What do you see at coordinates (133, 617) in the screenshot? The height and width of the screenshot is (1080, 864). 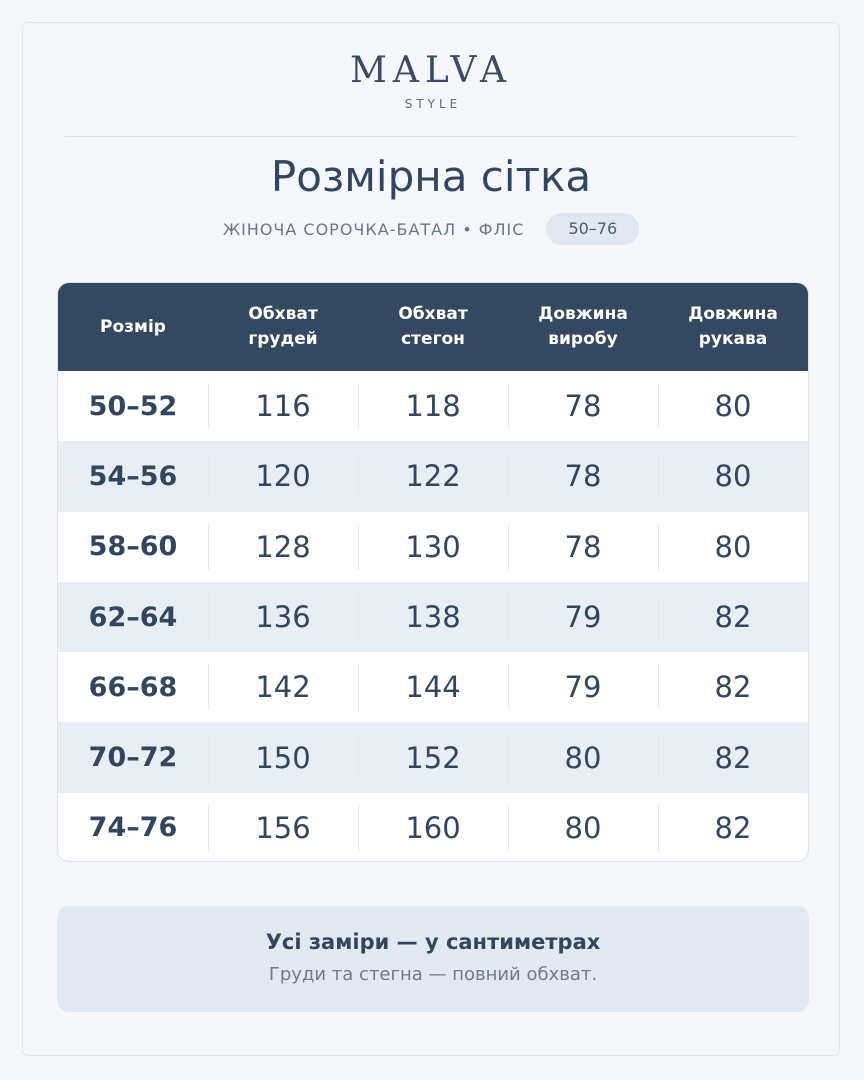 I see `cell-size: 62–64` at bounding box center [133, 617].